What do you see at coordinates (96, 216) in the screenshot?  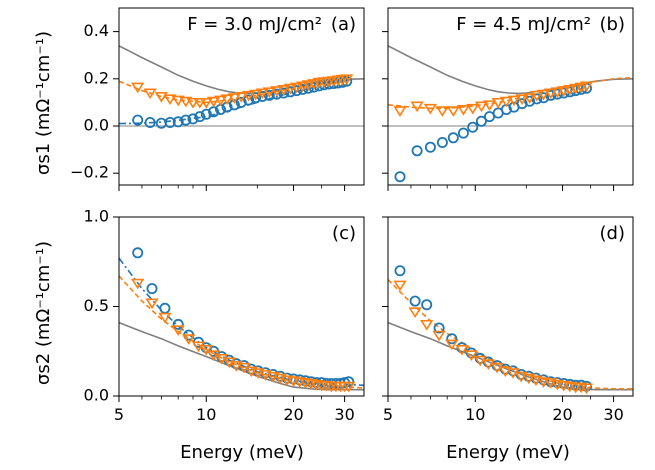 I see `y-tick-label: 1.0` at bounding box center [96, 216].